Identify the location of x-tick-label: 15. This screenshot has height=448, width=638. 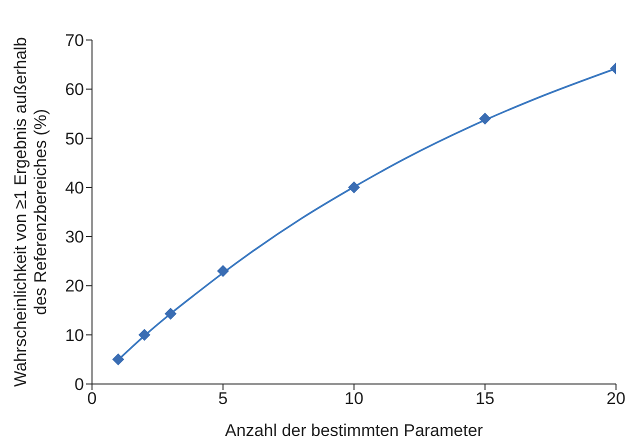
(485, 398).